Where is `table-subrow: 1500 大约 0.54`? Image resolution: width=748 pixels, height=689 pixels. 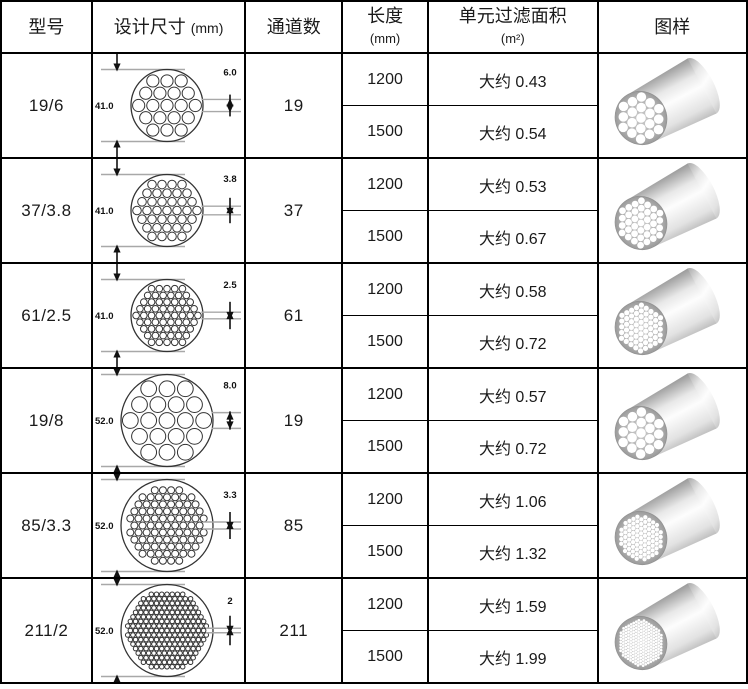
table-subrow: 1500 大约 0.54 is located at coordinates (374, 132).